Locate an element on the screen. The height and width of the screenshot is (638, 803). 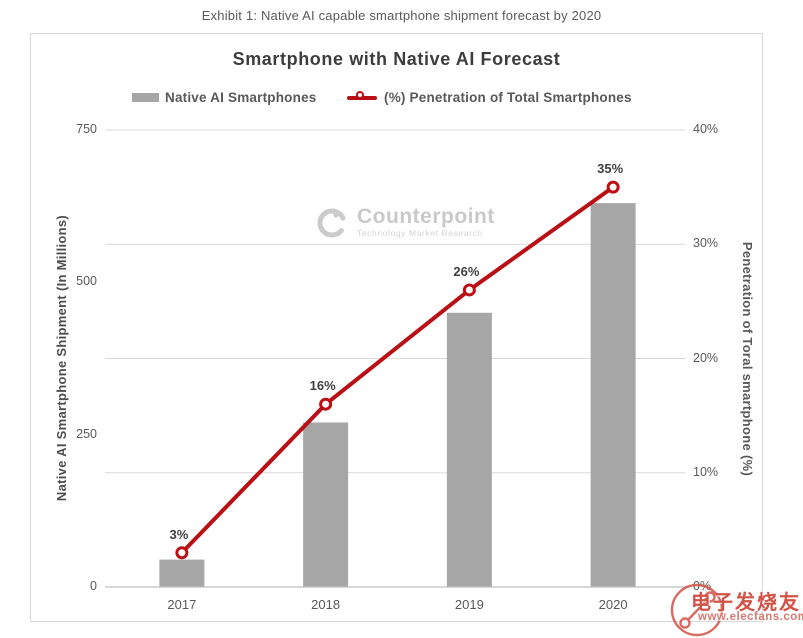
bar-2020 is located at coordinates (613, 395).